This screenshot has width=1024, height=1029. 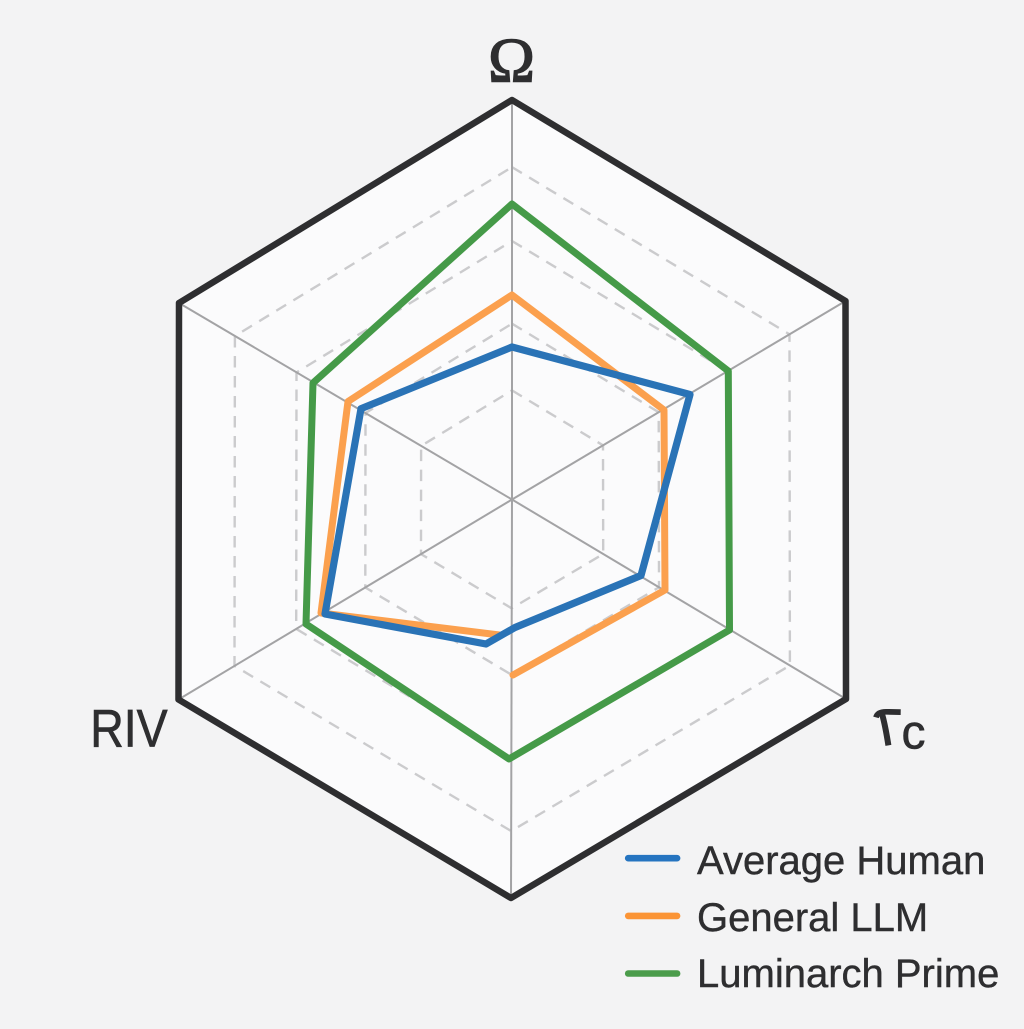 What do you see at coordinates (129, 728) in the screenshot?
I see `svg-text: RIV` at bounding box center [129, 728].